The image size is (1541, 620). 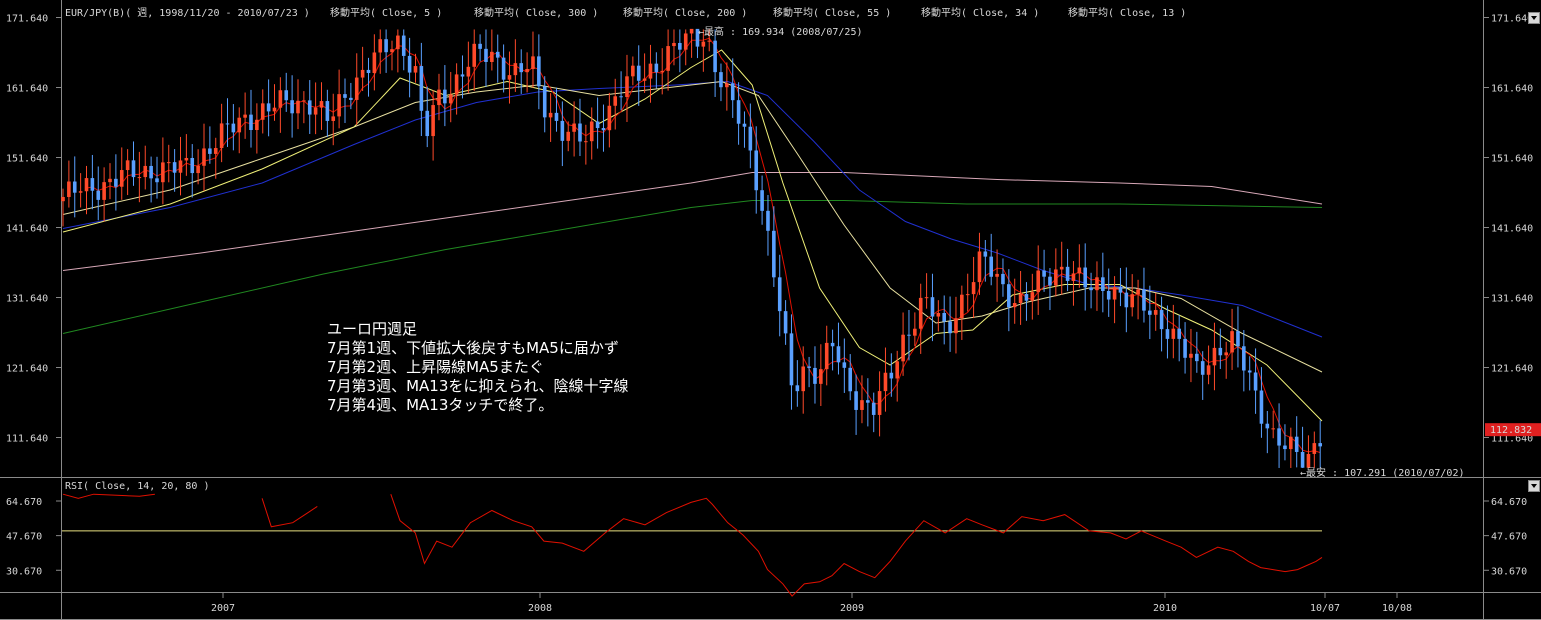 What do you see at coordinates (1534, 18) in the screenshot?
I see `price-panel-collapse-button` at bounding box center [1534, 18].